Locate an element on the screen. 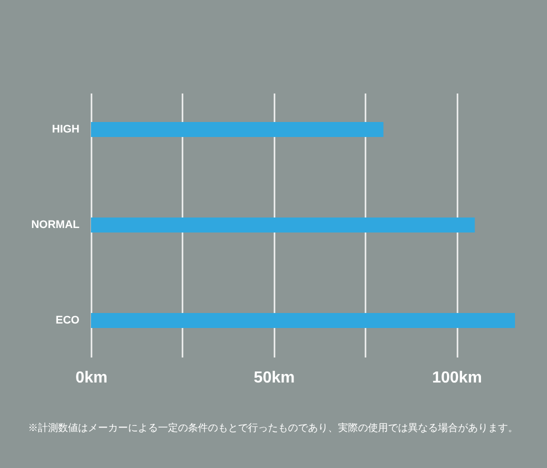 This screenshot has width=547, height=468. x-tick-label: 0km is located at coordinates (91, 378).